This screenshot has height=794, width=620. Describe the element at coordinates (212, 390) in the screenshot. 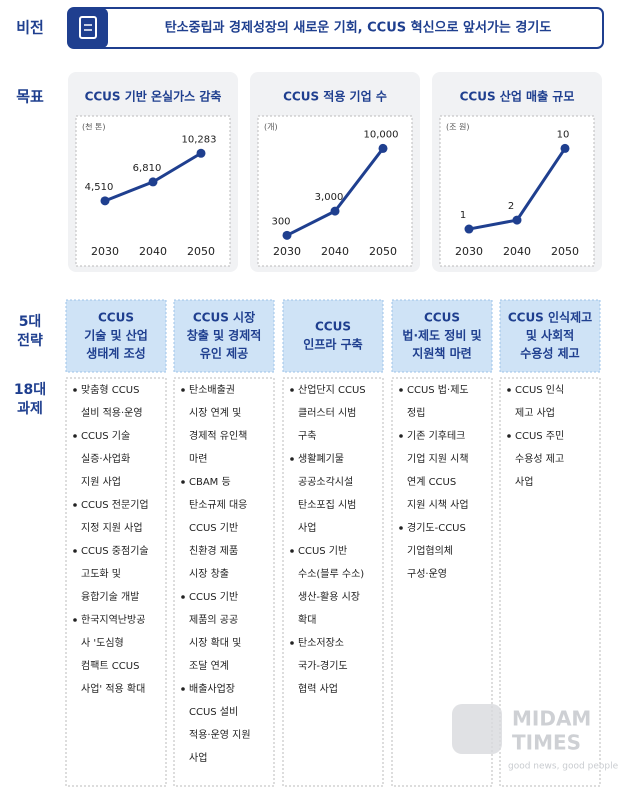

I see `task-text: 탄소배출권` at that location.